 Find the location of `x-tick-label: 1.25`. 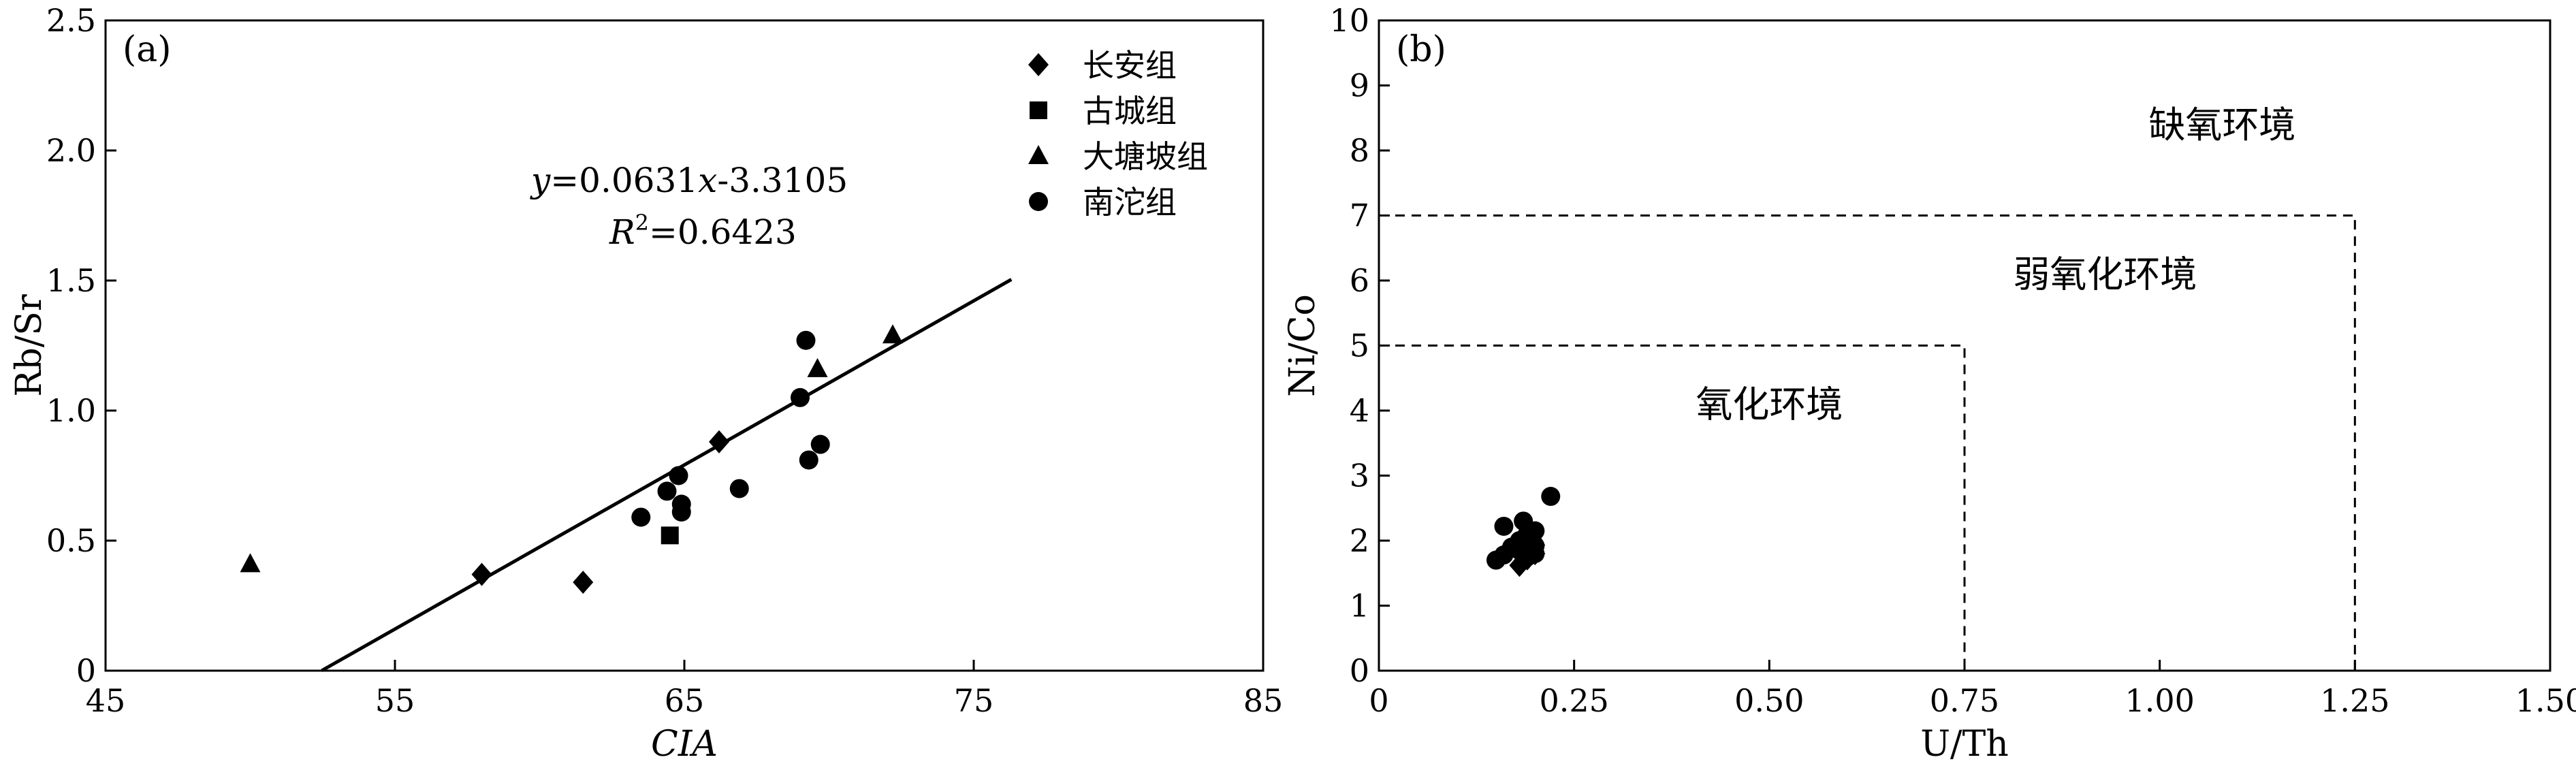

x-tick-label: 1.25 is located at coordinates (2354, 700).